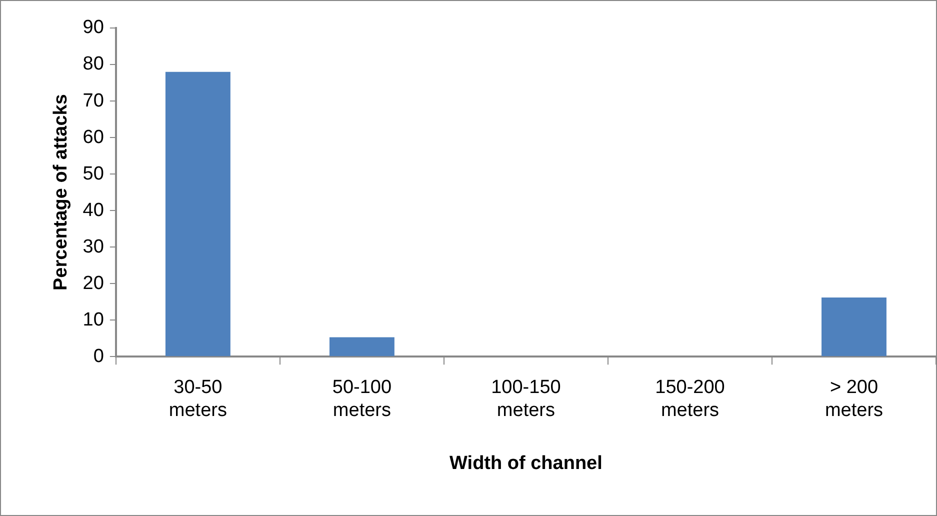  Describe the element at coordinates (93, 319) in the screenshot. I see `y-tick-label: 10` at that location.